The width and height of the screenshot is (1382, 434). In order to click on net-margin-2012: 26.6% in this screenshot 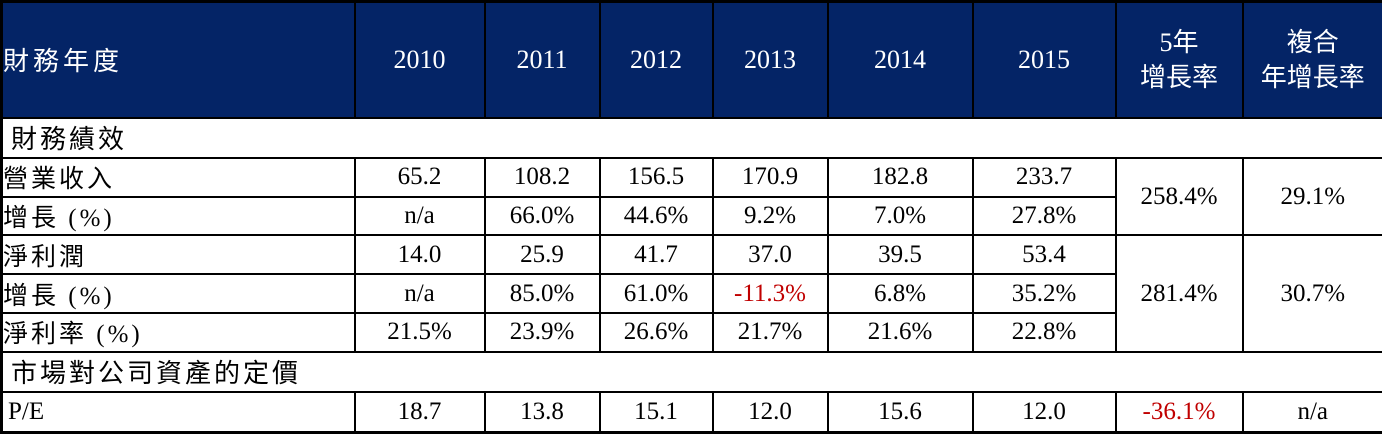, I will do `click(656, 332)`.